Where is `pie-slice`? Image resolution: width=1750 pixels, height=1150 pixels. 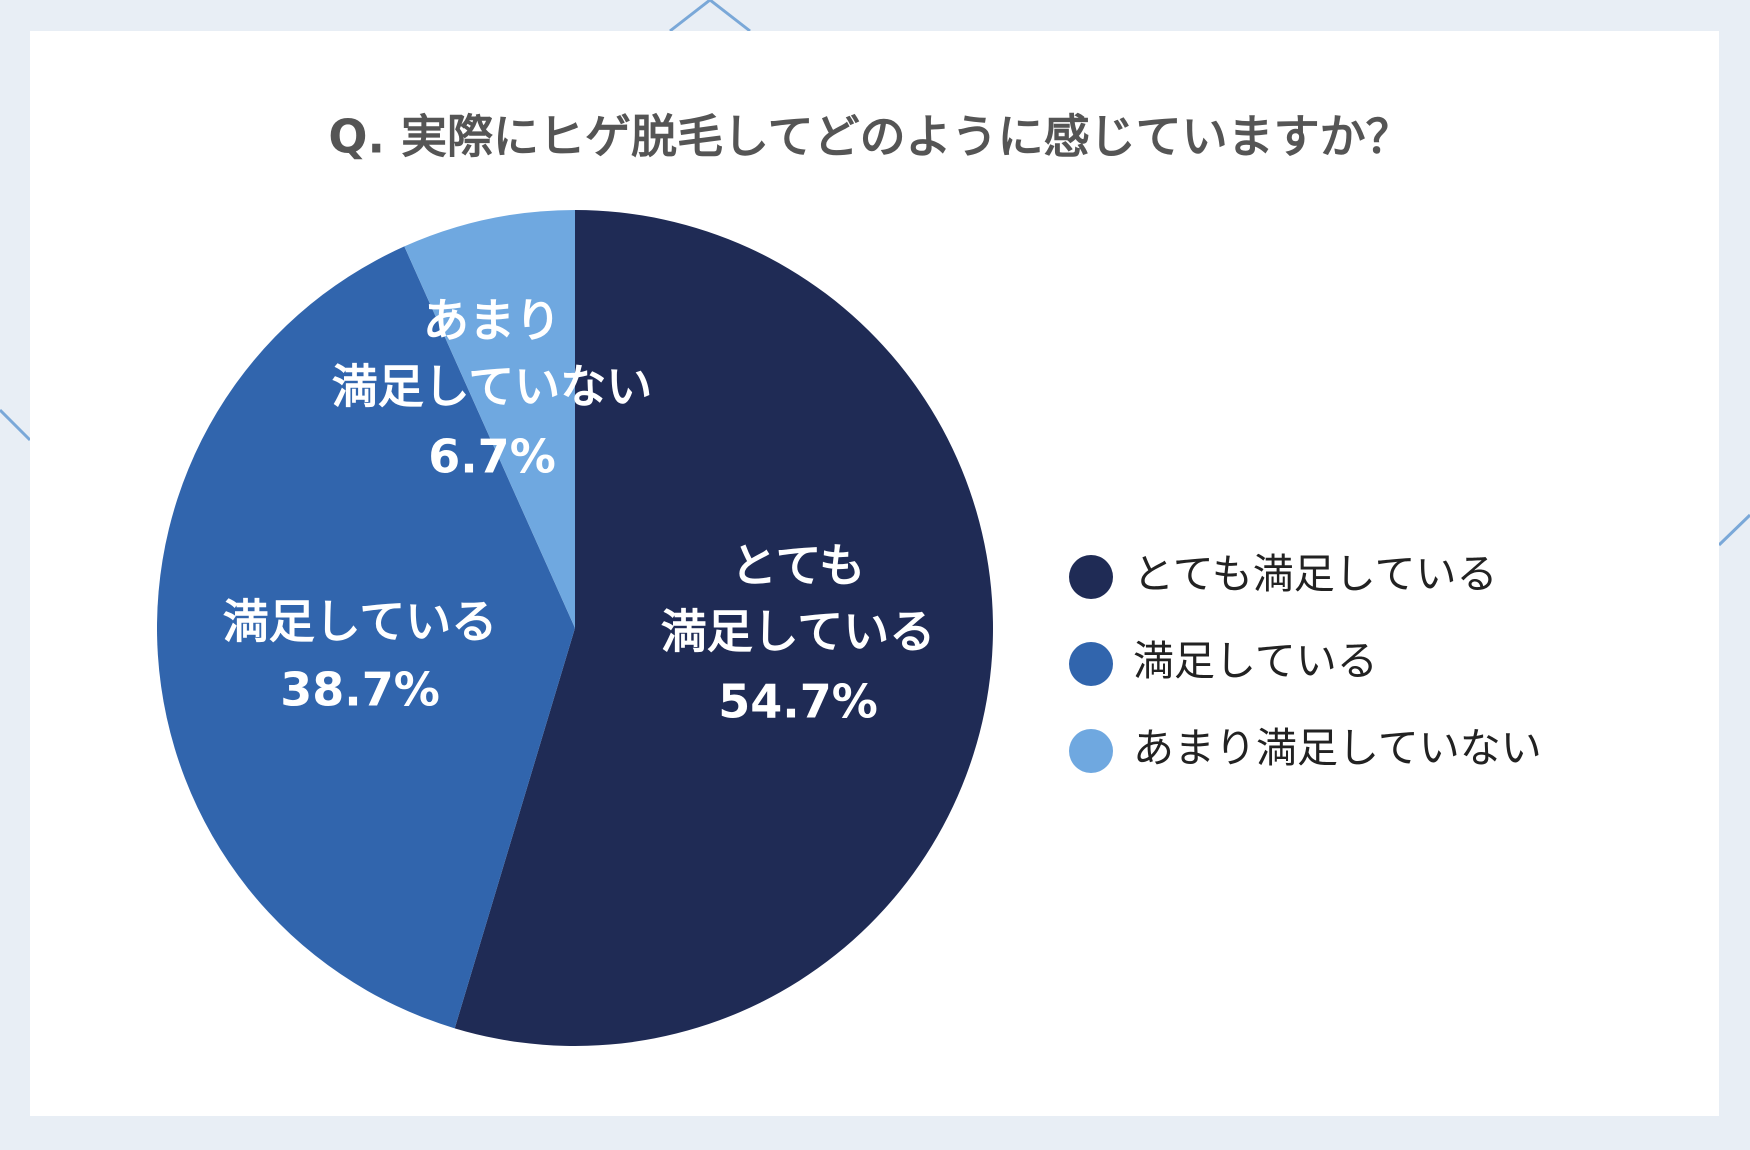 pie-slice is located at coordinates (489, 419).